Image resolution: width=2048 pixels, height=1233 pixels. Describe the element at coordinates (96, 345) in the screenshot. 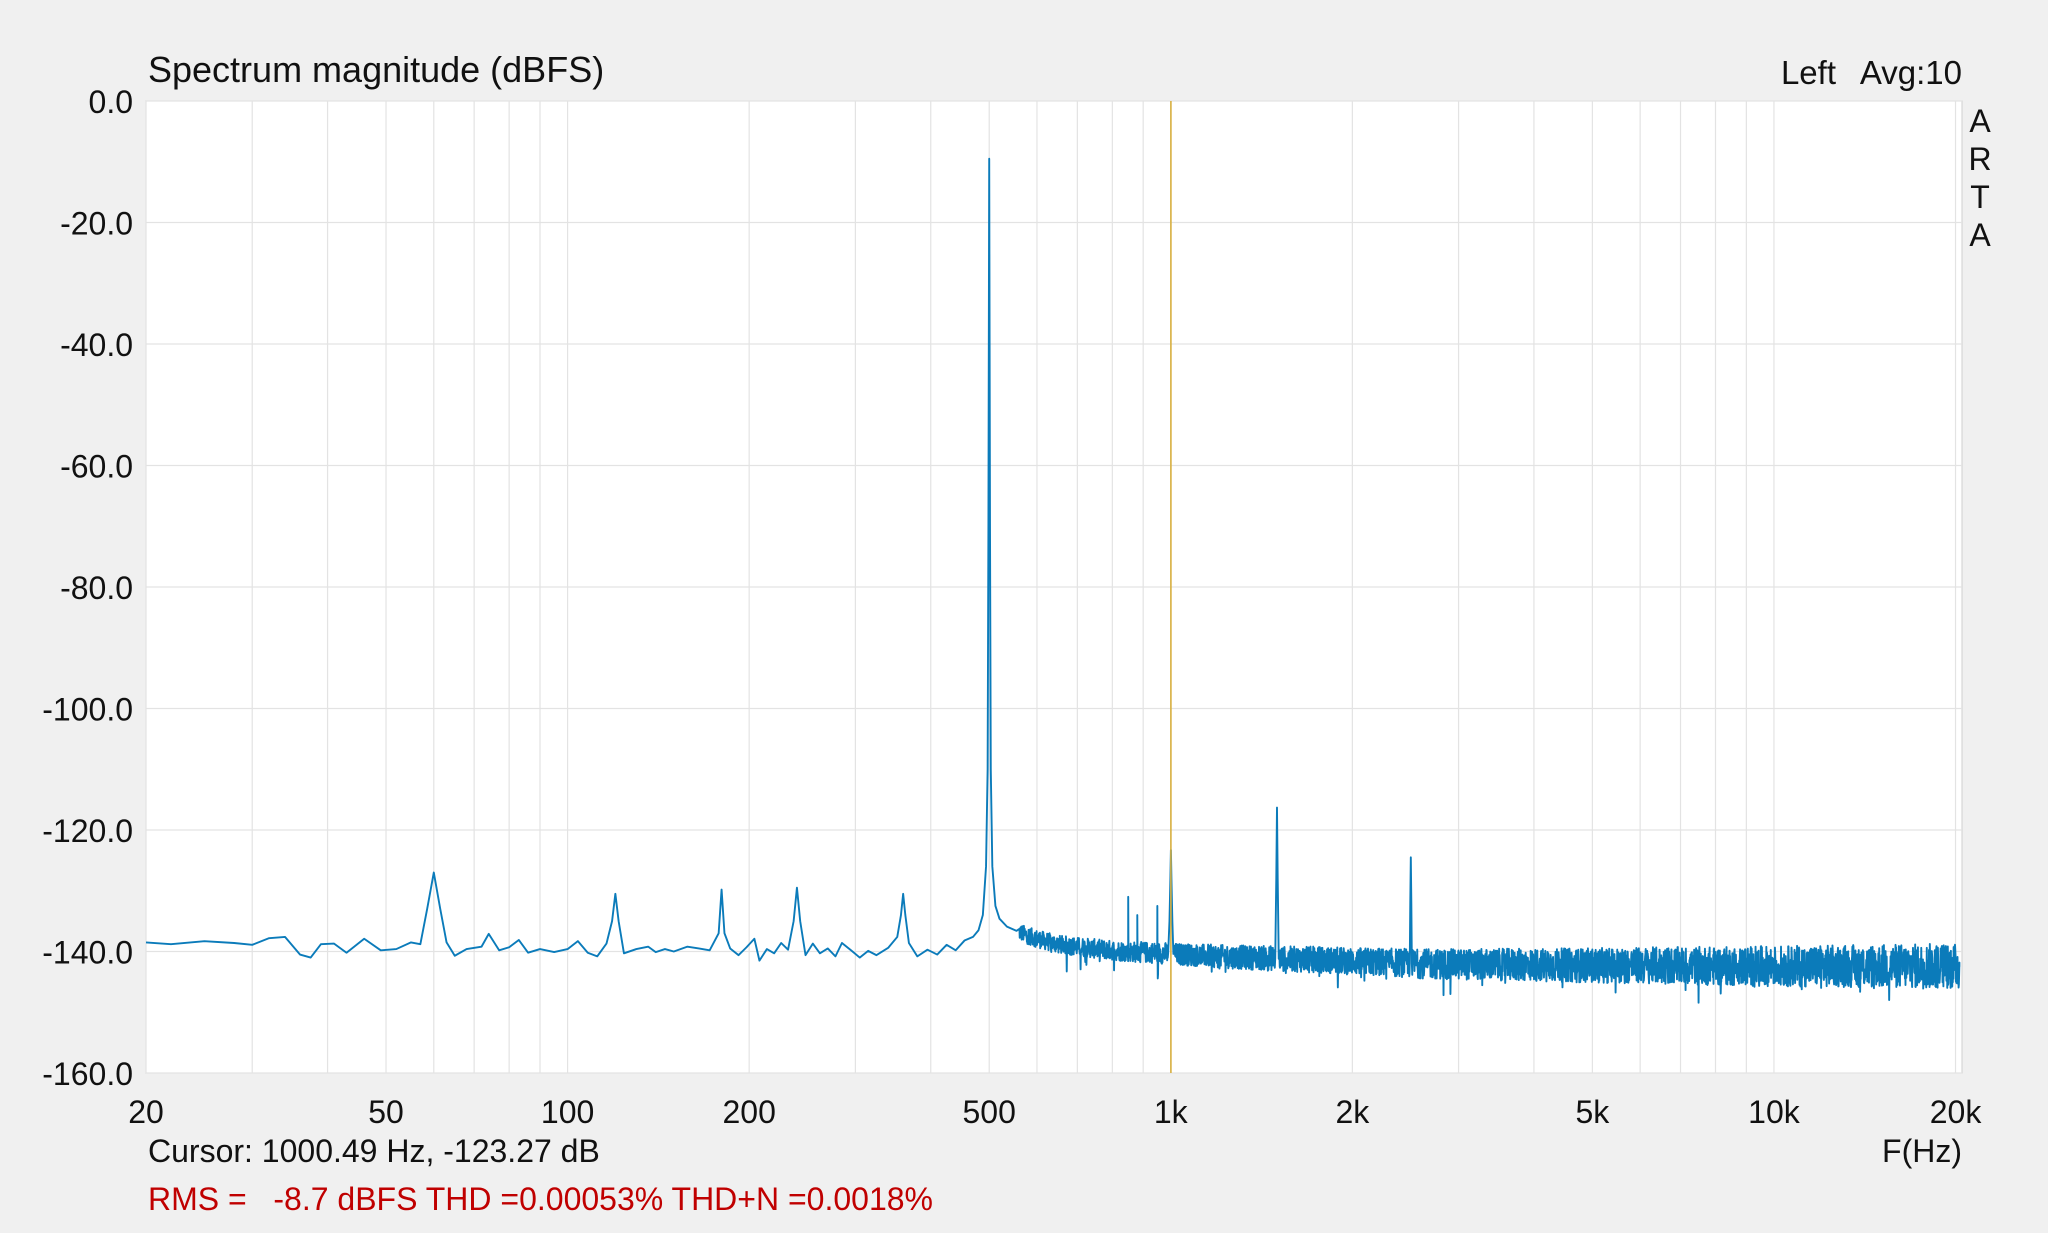

I see `y-tick-label: -40.0` at that location.